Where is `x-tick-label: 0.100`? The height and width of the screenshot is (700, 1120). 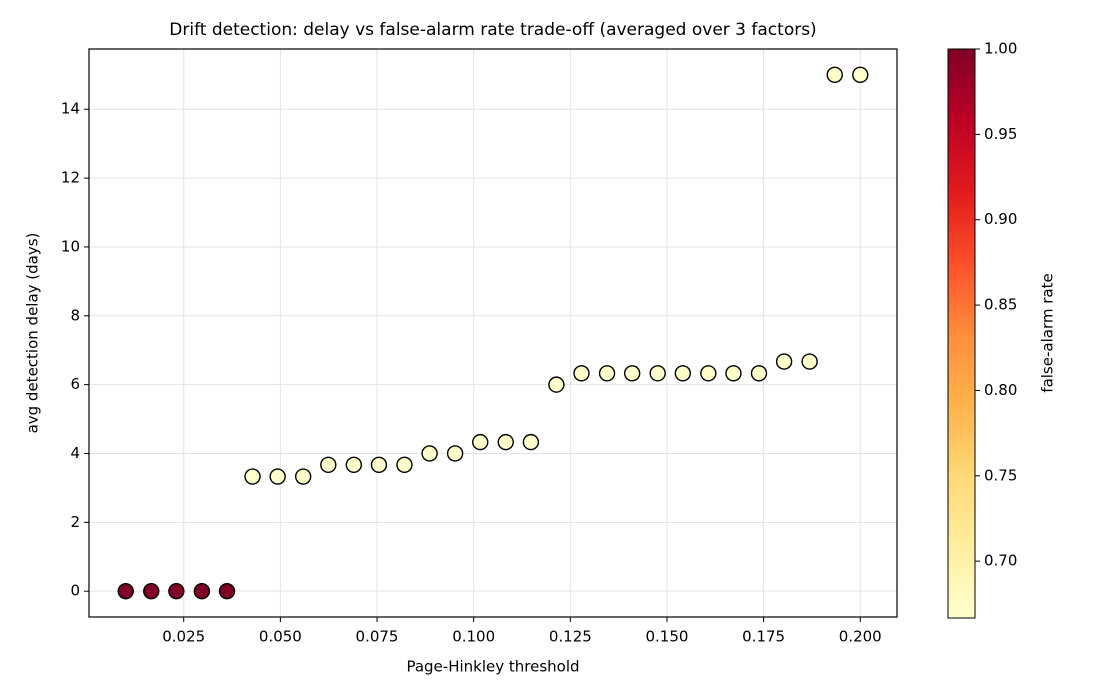
x-tick-label: 0.100 is located at coordinates (473, 637).